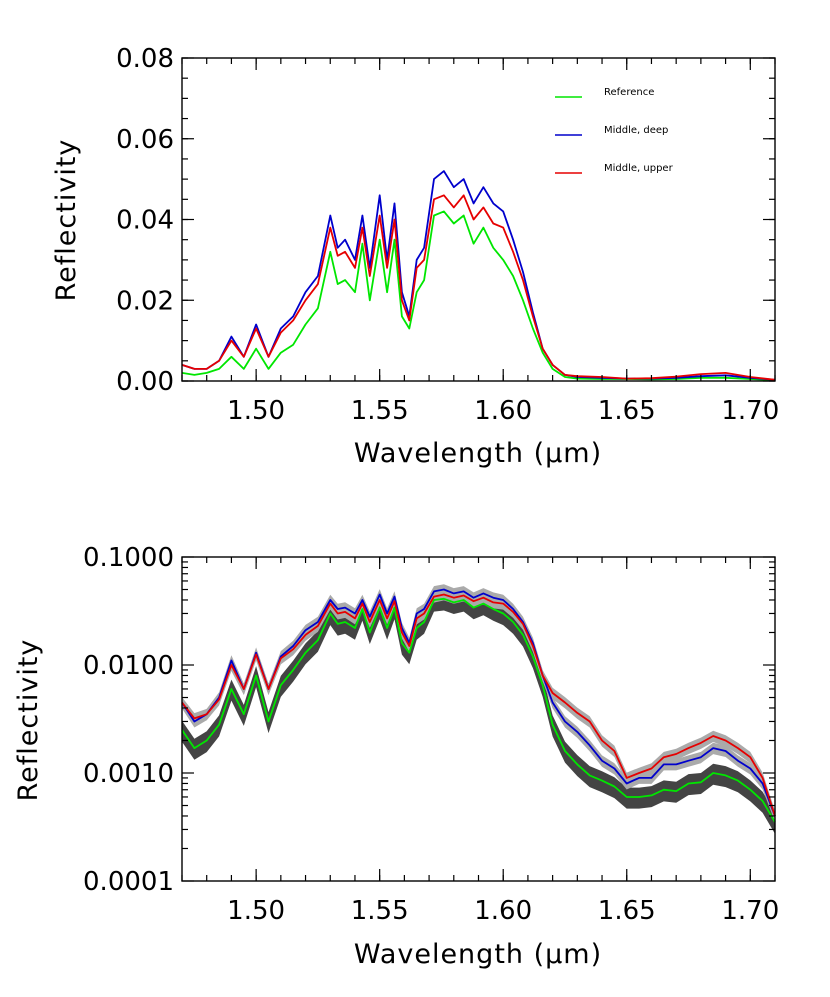  What do you see at coordinates (380, 411) in the screenshot?
I see `top-x-tick-label: 1.55` at bounding box center [380, 411].